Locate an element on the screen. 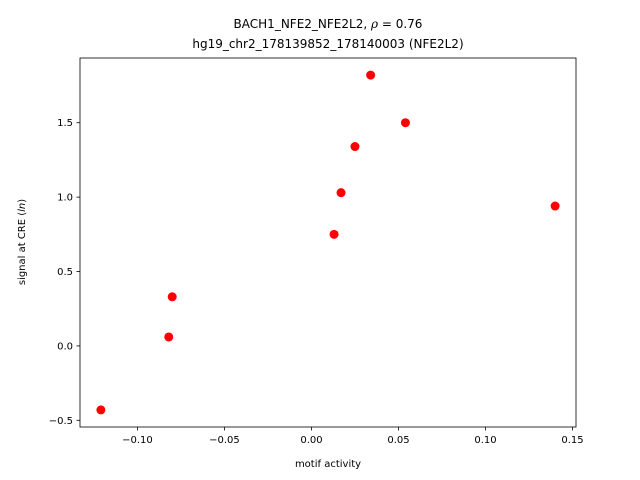 This screenshot has height=480, width=640. x-tick-label: 0.00 is located at coordinates (311, 440).